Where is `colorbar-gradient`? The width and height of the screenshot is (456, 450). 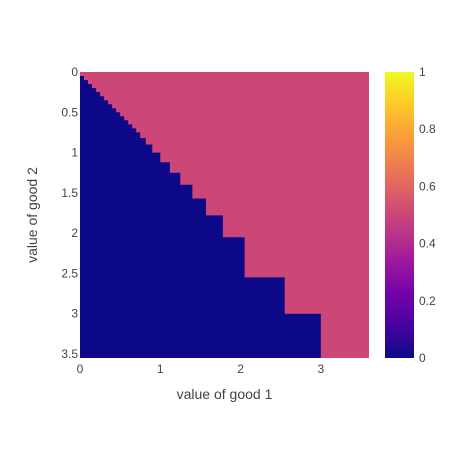 colorbar-gradient is located at coordinates (399, 215).